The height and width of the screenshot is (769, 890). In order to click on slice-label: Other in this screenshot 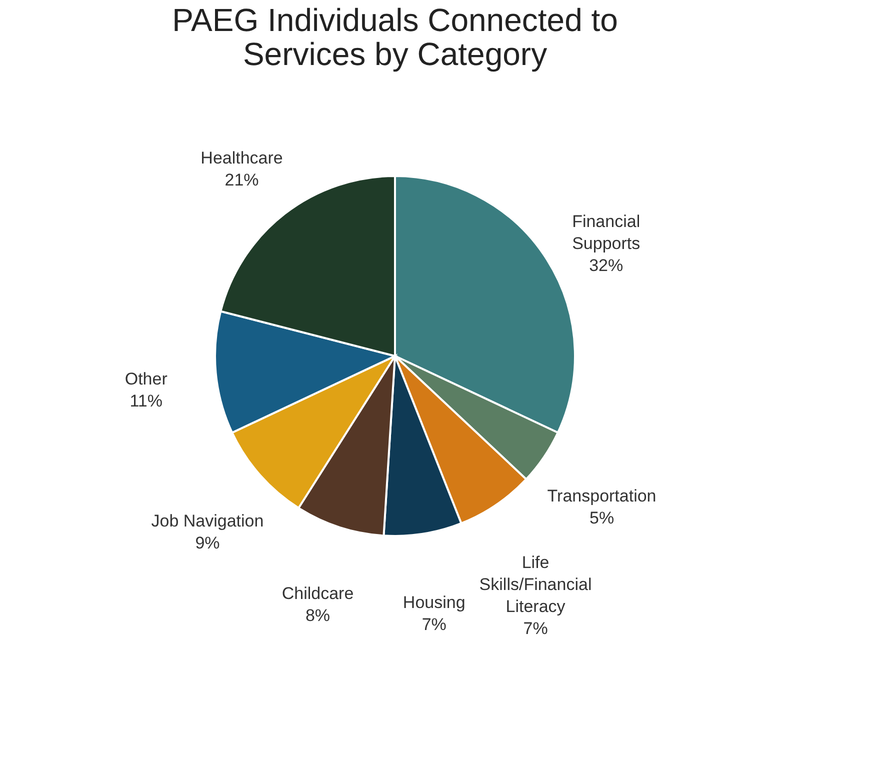, I will do `click(146, 379)`.